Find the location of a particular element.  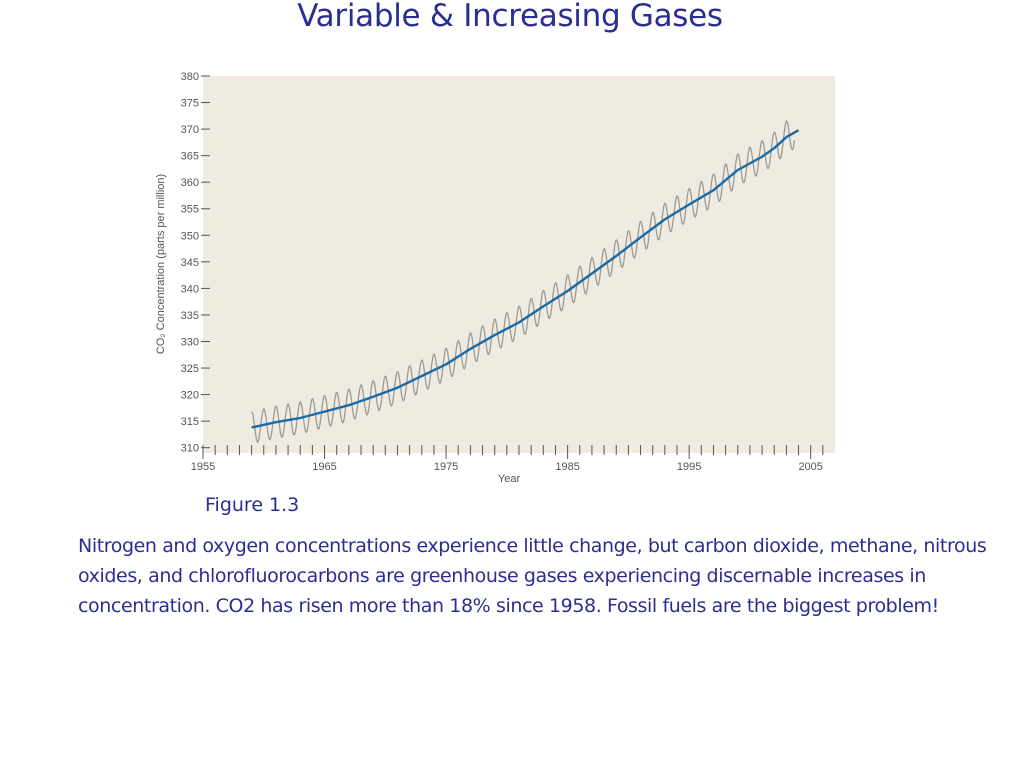

y-axis-title: CO₂ Concentration (parts per million) is located at coordinates (161, 264).